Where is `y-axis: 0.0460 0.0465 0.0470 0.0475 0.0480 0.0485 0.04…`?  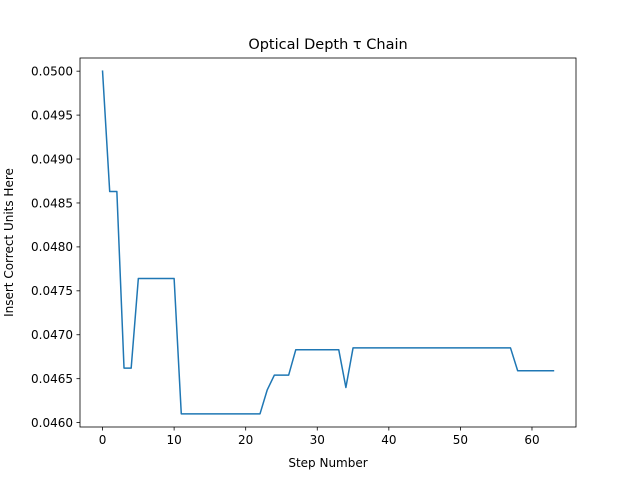 y-axis: 0.0460 0.0465 0.0470 0.0475 0.0480 0.0485 0.04… is located at coordinates (55, 247).